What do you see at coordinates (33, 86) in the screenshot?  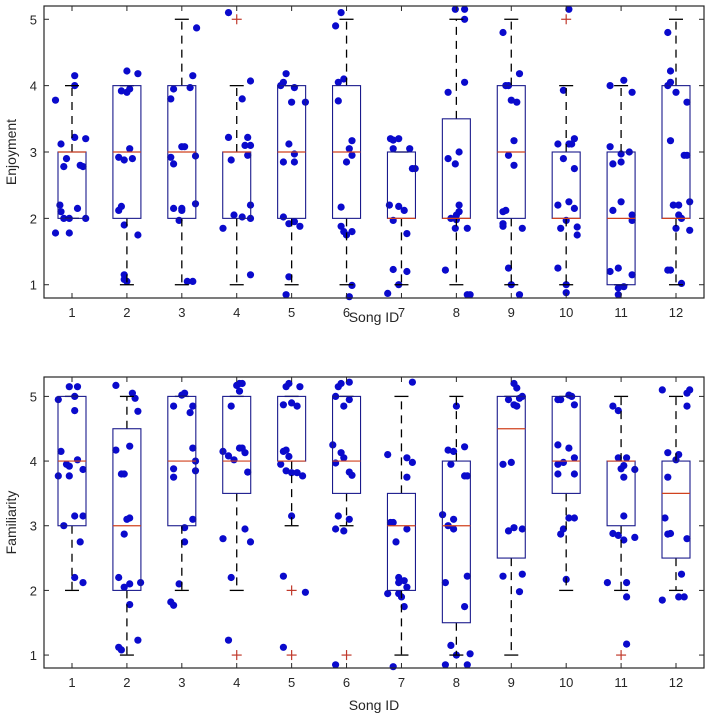 I see `y-tick-label: 4` at bounding box center [33, 86].